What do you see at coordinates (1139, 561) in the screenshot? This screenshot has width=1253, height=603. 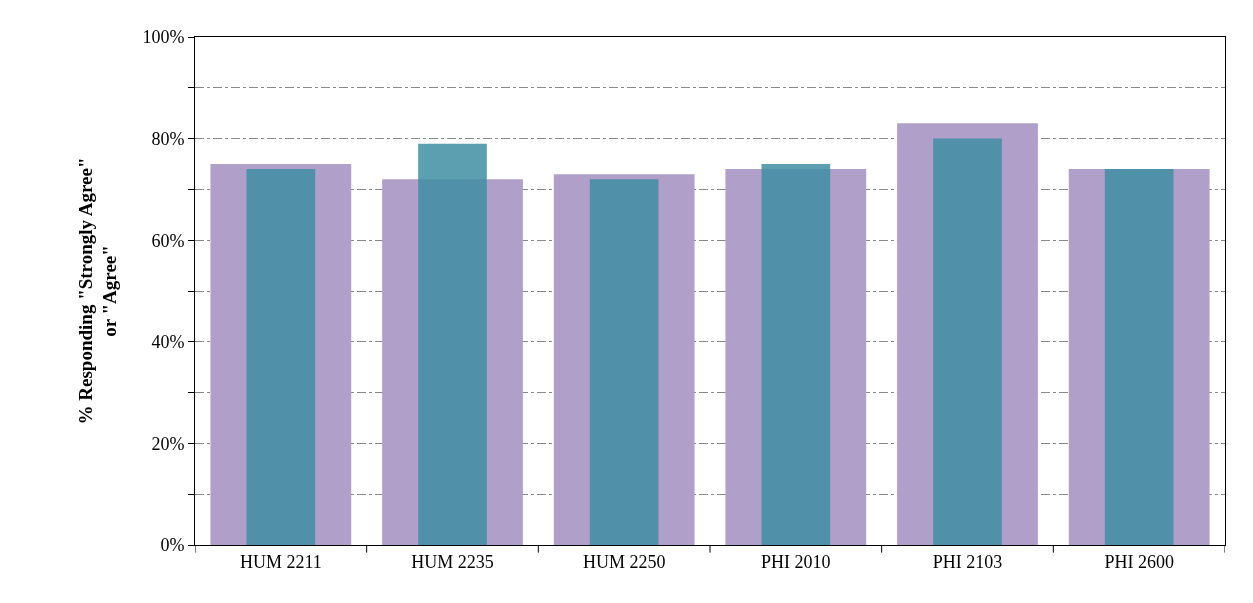 I see `x-tick-label: PHI 2600` at bounding box center [1139, 561].